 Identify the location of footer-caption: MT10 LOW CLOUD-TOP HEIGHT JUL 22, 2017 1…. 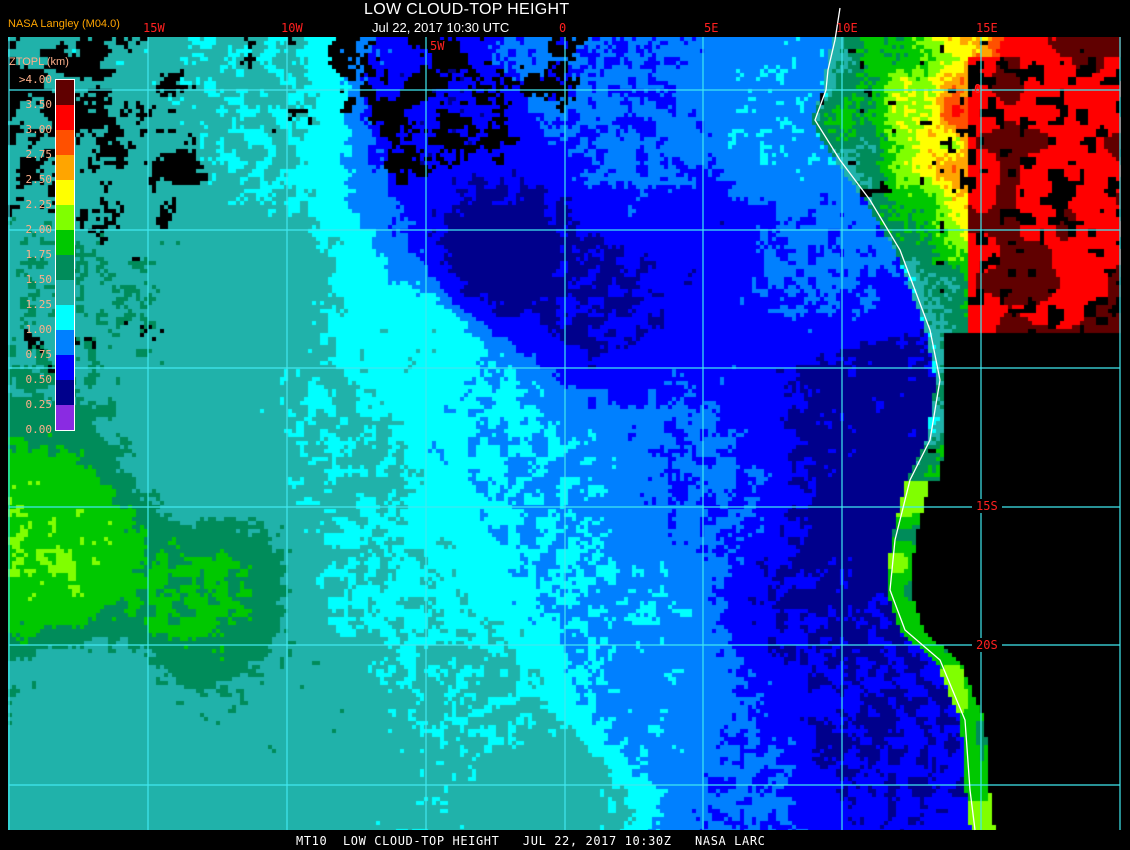
(531, 841).